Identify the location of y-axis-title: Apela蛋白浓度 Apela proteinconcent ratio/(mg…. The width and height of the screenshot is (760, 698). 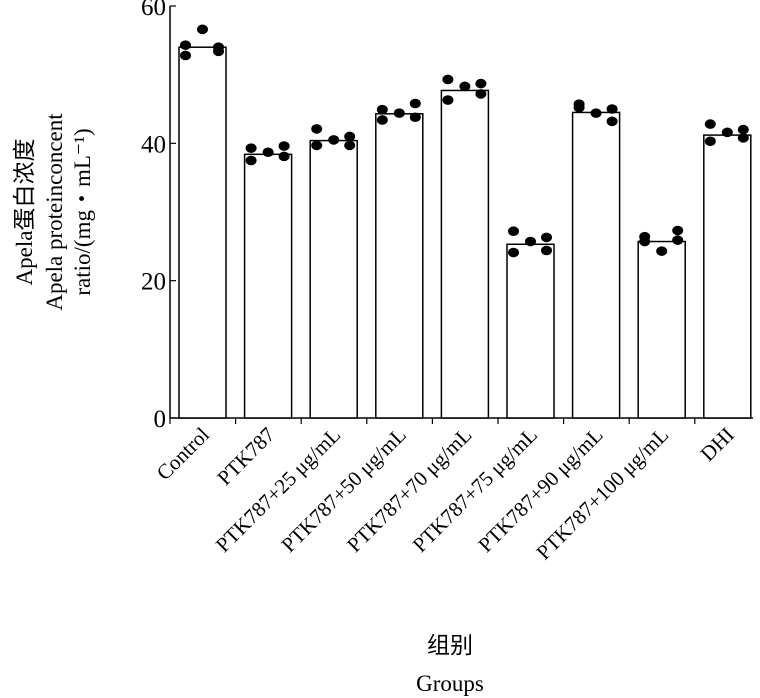
(53, 212).